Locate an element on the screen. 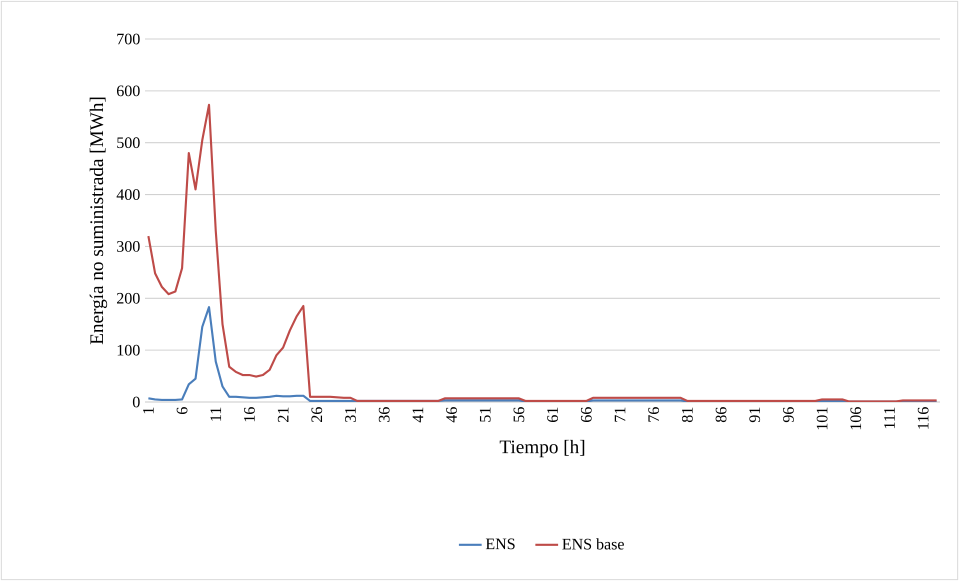 The image size is (959, 581). x-tick-label: 36 is located at coordinates (384, 414).